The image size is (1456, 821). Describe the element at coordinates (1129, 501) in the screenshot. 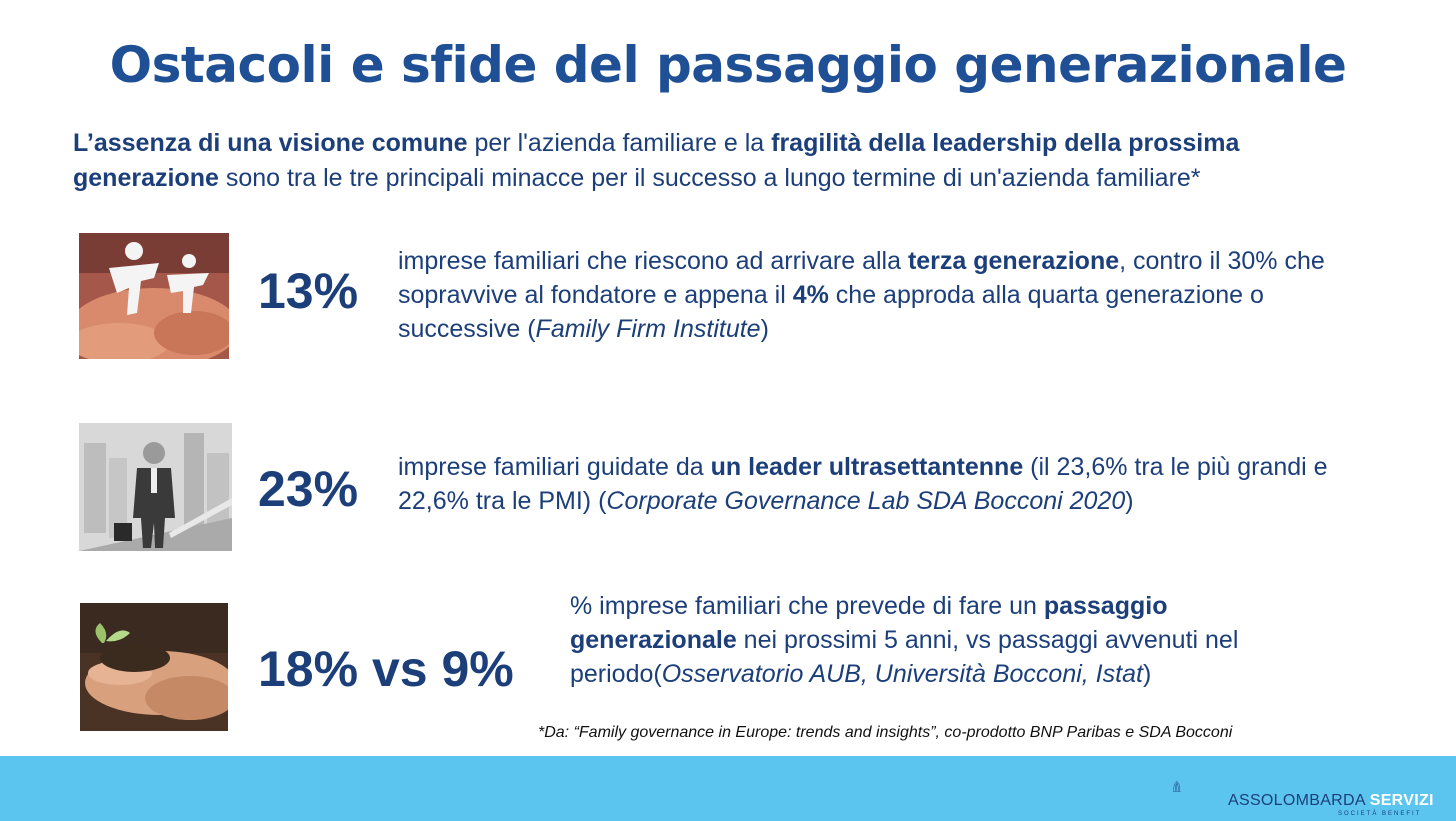

I see `stat-2-text-c: )` at that location.